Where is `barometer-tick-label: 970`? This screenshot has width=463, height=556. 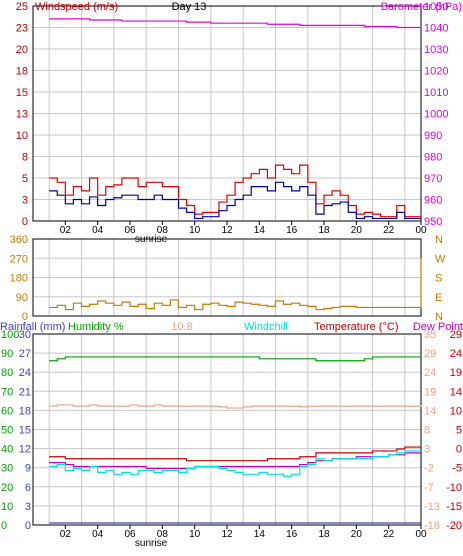
barometer-tick-label: 970 is located at coordinates (433, 179).